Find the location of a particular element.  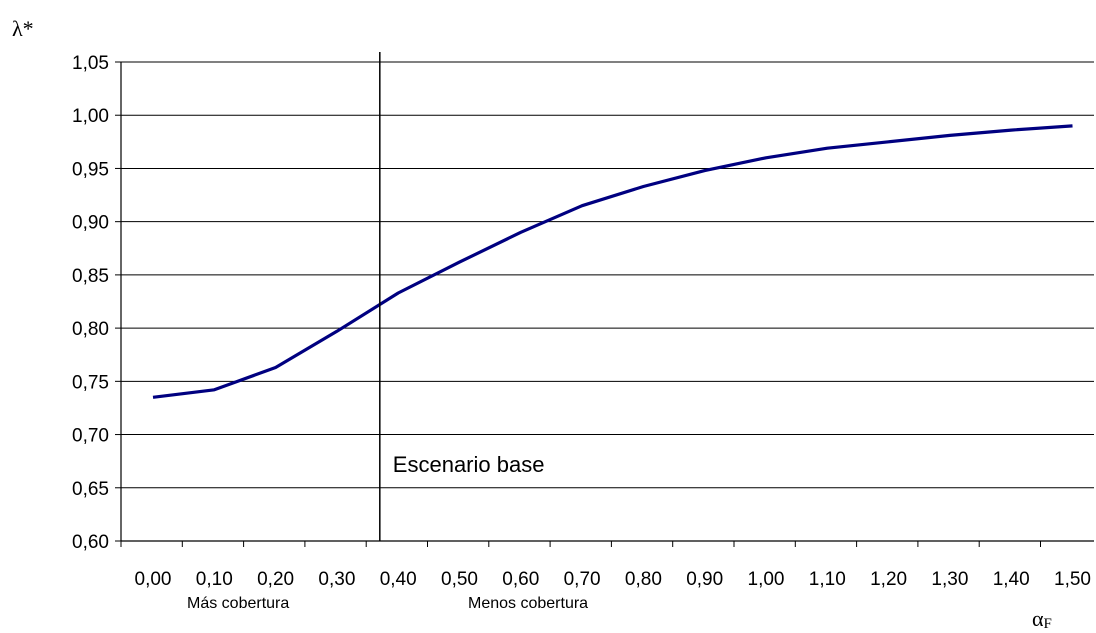

x-tick-label: 1,20 is located at coordinates (888, 579).